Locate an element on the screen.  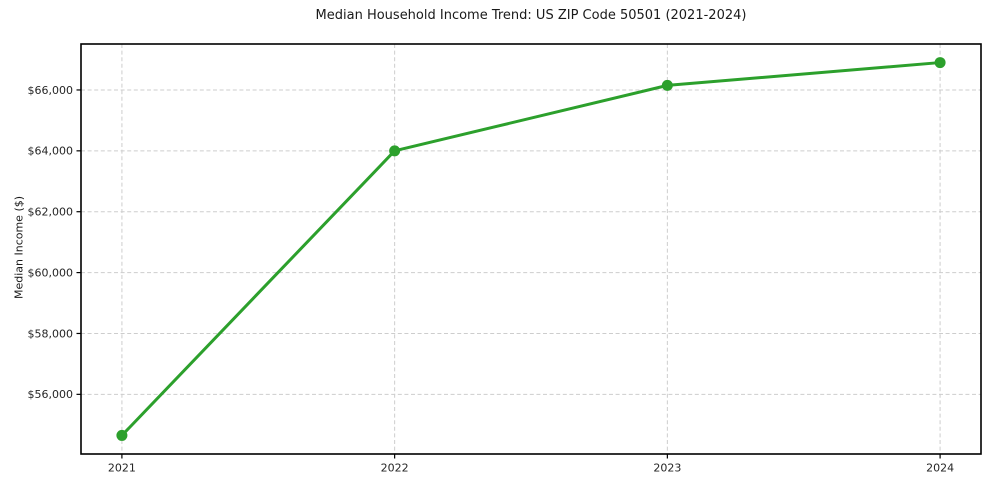
y-tick-label: $62,000 is located at coordinates (51, 212).